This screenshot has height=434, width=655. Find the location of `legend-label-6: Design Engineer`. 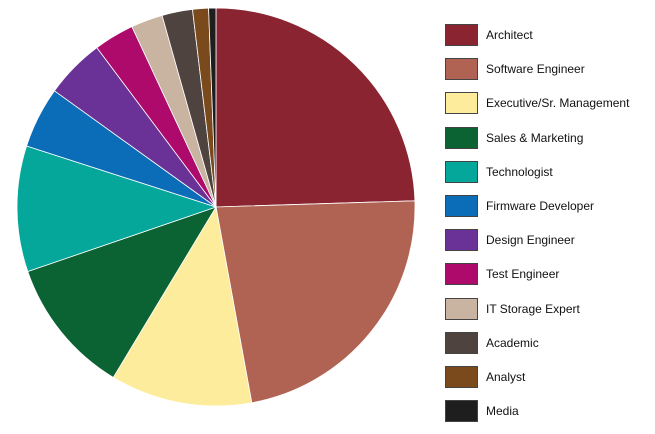

legend-label-6: Design Engineer is located at coordinates (530, 240).